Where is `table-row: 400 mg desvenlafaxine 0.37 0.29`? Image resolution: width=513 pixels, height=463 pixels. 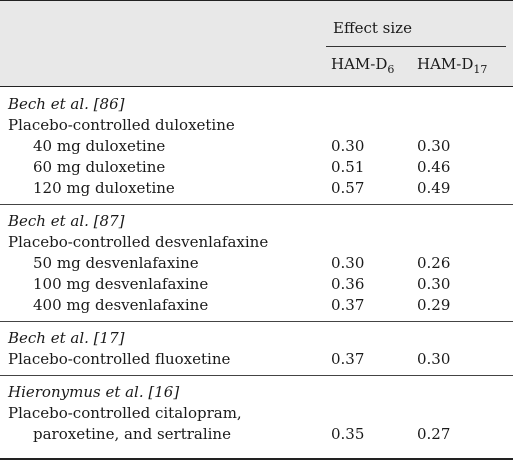
table-row: 400 mg desvenlafaxine 0.37 0.29 is located at coordinates (256, 305).